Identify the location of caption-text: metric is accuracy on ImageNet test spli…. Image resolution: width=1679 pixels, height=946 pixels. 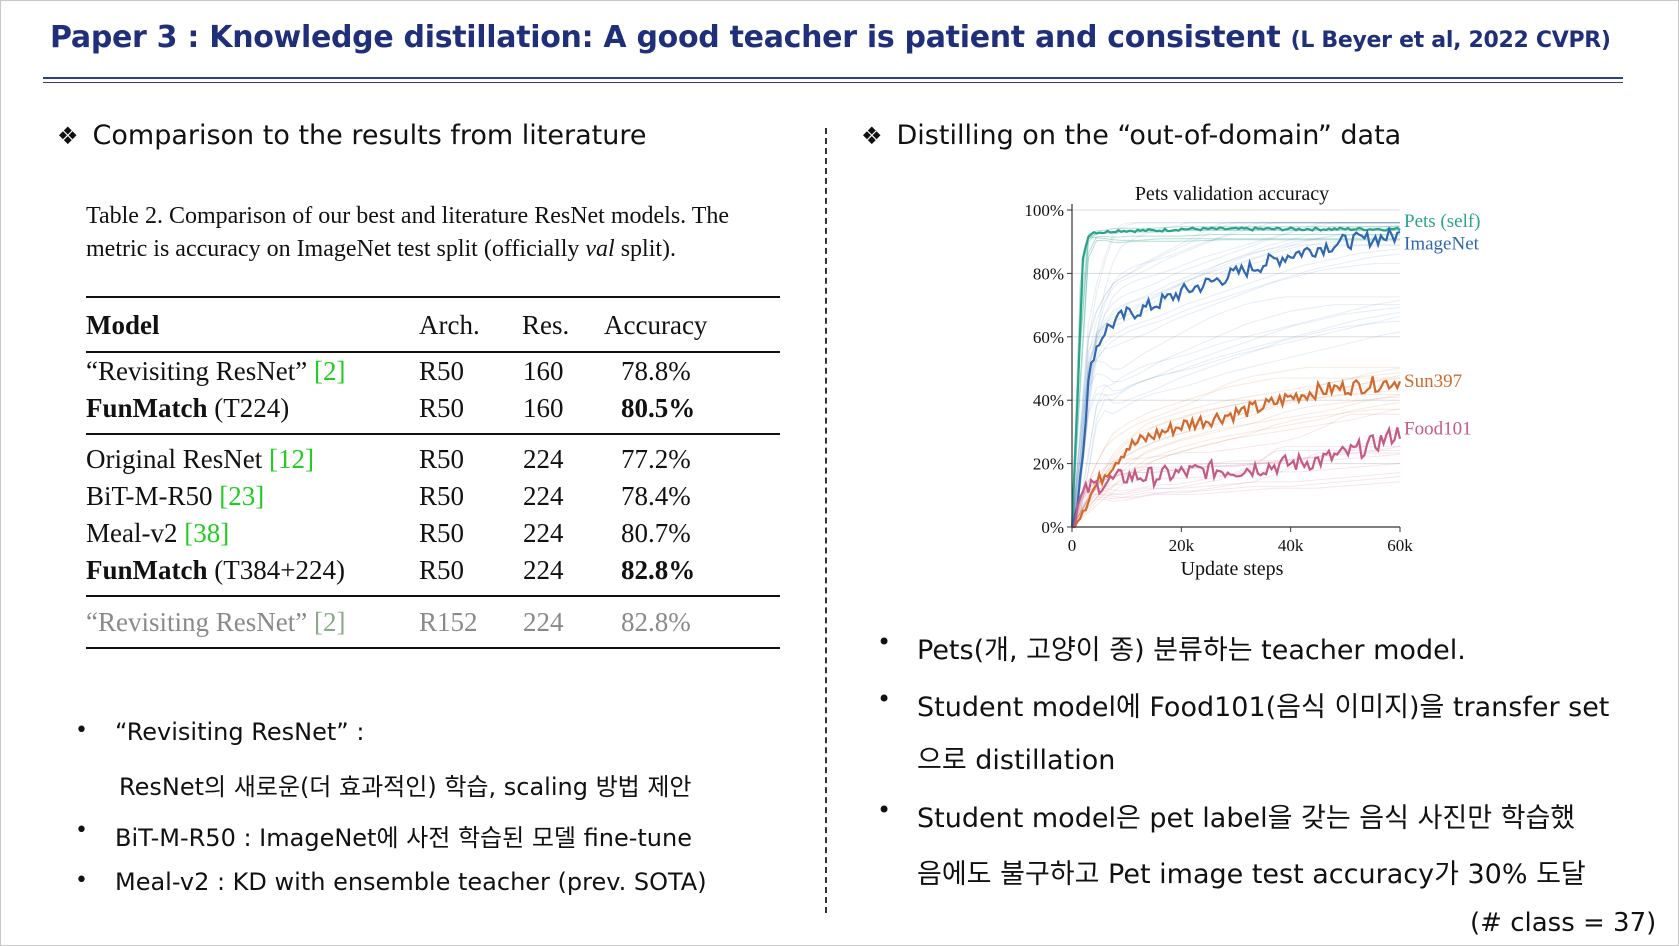
(336, 249).